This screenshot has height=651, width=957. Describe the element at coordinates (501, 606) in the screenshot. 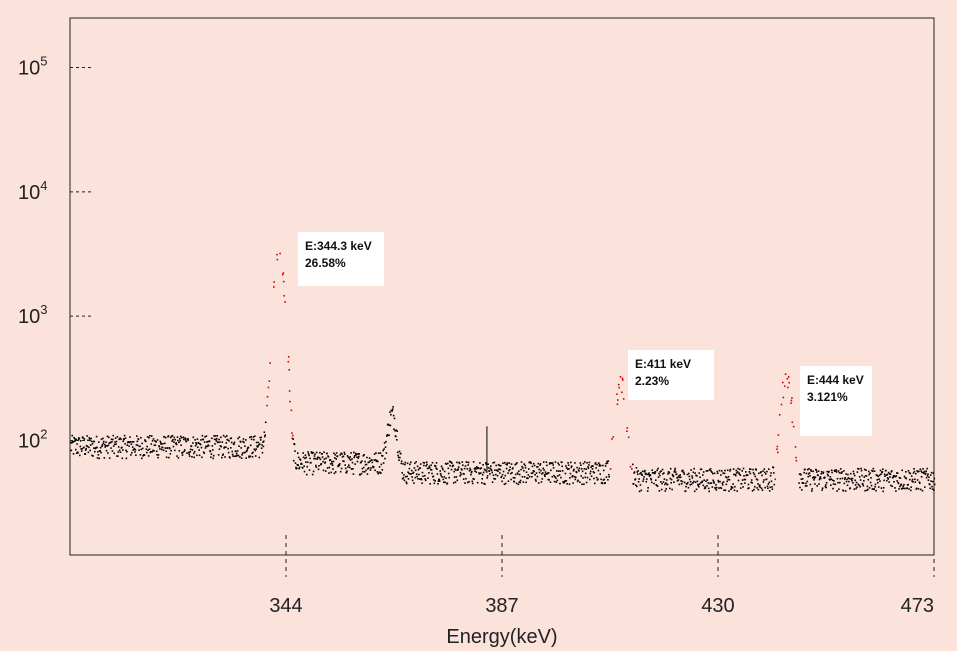

I see `x-tick-label: 387` at that location.